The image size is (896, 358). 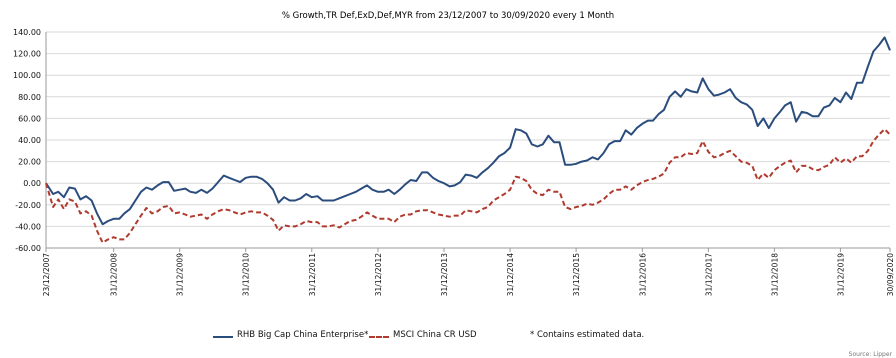 What do you see at coordinates (444, 274) in the screenshot?
I see `x-tick-label: 31/12/2013` at bounding box center [444, 274].